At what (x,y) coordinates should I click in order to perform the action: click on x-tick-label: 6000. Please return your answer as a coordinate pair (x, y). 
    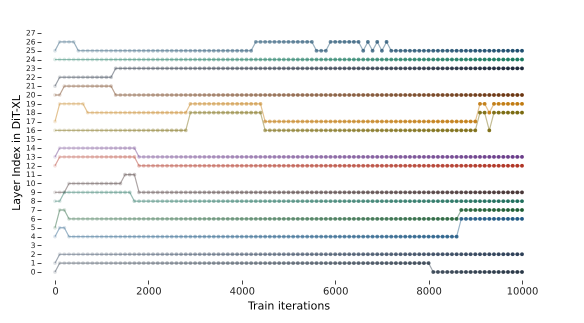
    Looking at the image, I should click on (335, 292).